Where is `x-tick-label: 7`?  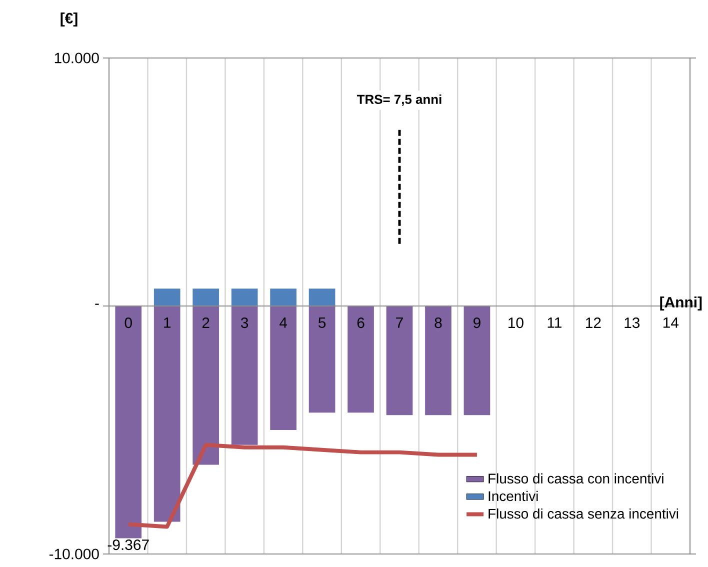
x-tick-label: 7 is located at coordinates (399, 323).